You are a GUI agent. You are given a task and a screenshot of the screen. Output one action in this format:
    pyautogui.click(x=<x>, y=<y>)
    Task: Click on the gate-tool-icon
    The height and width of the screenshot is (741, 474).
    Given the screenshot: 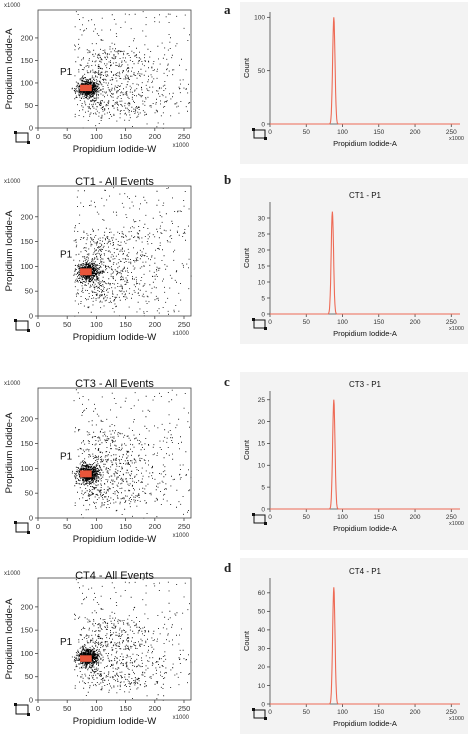 What is the action you would take?
    pyautogui.click(x=22, y=325)
    